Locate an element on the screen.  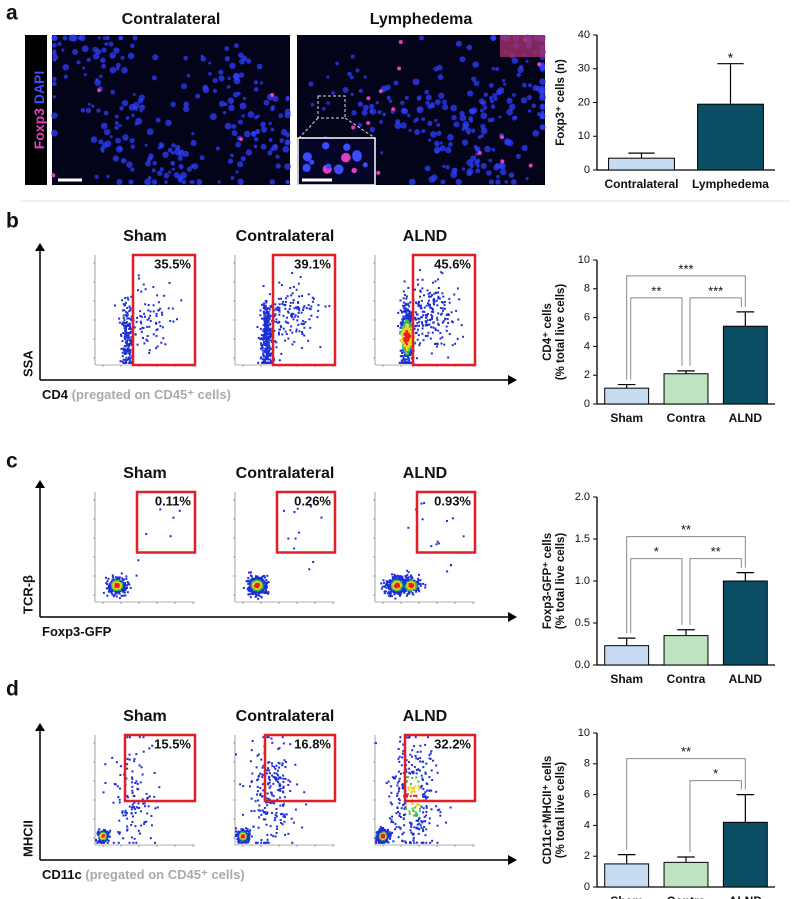
x-tick-label: Contra is located at coordinates (686, 418).